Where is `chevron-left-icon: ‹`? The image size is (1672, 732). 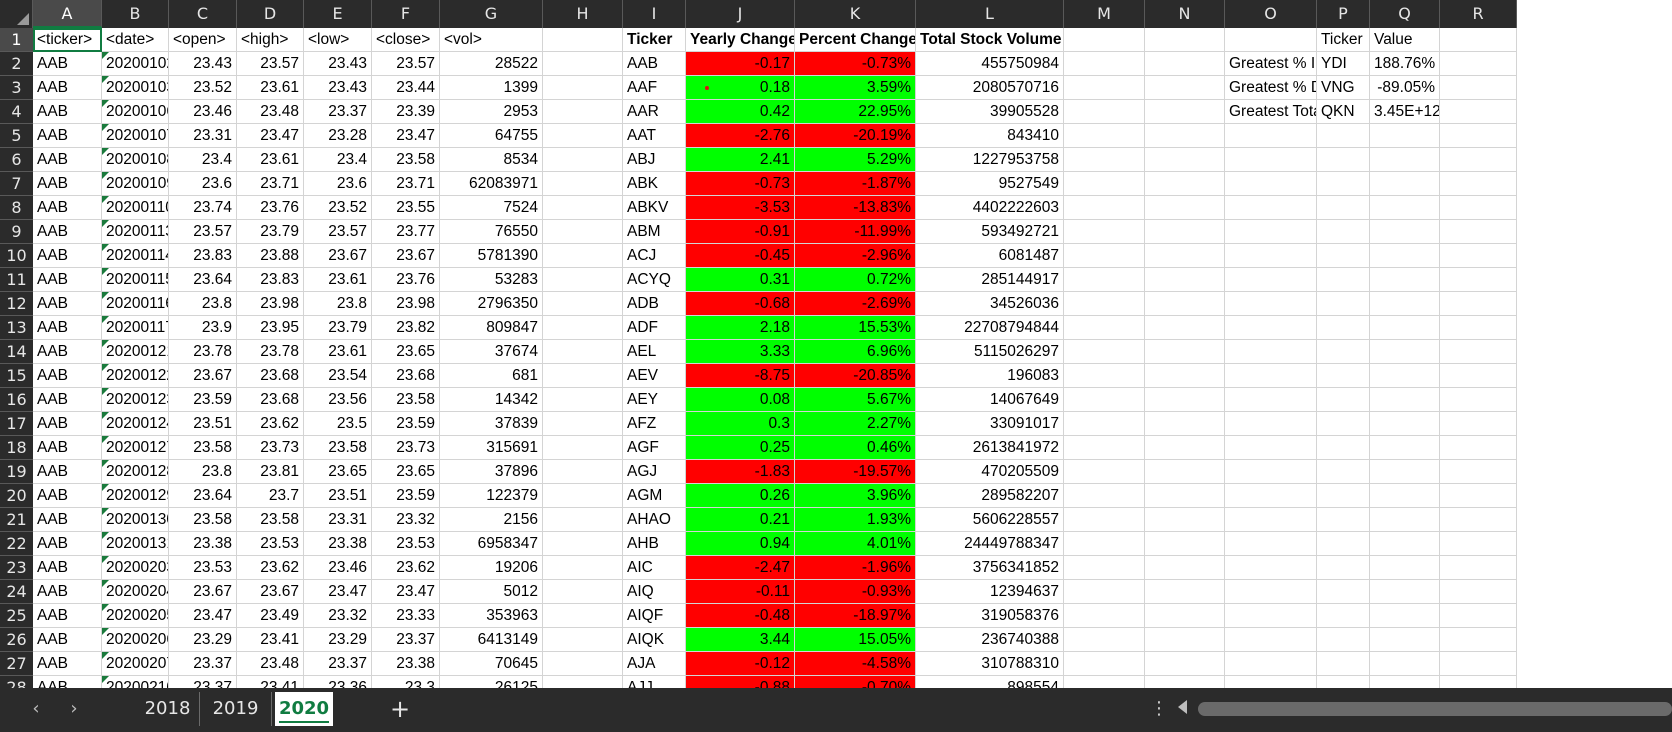 chevron-left-icon: ‹ is located at coordinates (36, 708).